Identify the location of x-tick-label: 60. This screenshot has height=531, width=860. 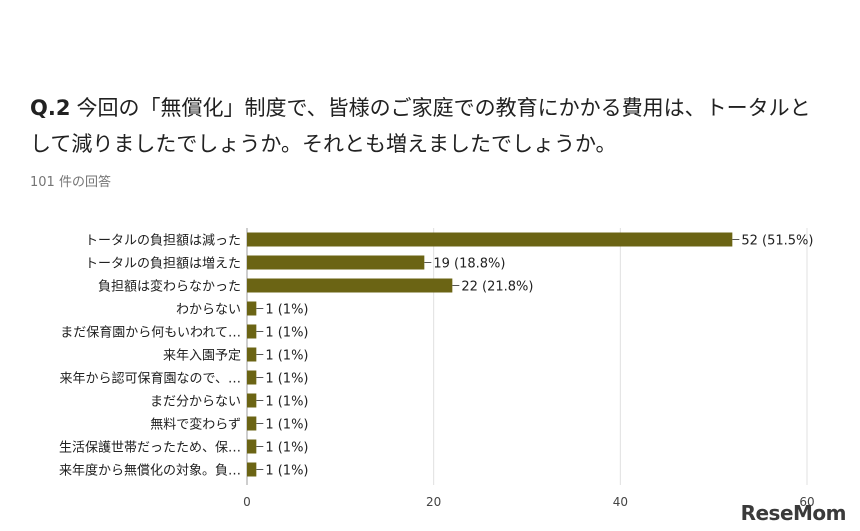
(806, 502).